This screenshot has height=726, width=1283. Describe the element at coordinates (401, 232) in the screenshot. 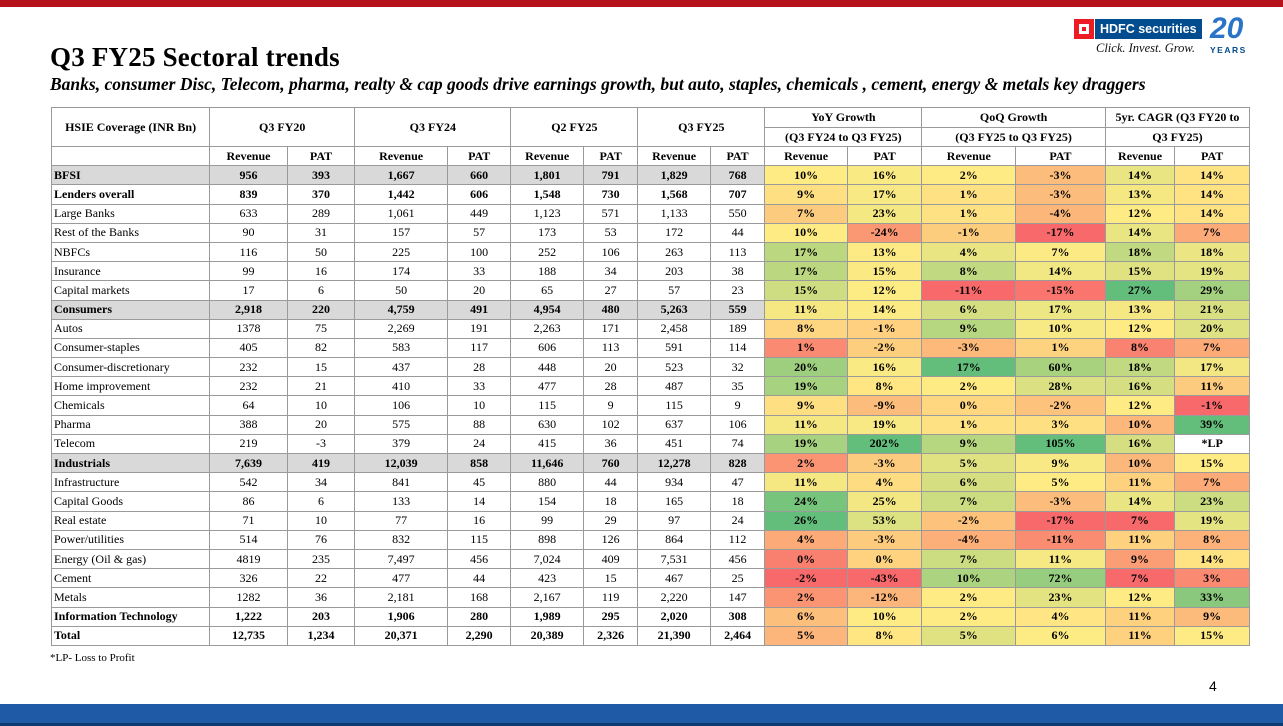

I see `value-cell: 157` at that location.